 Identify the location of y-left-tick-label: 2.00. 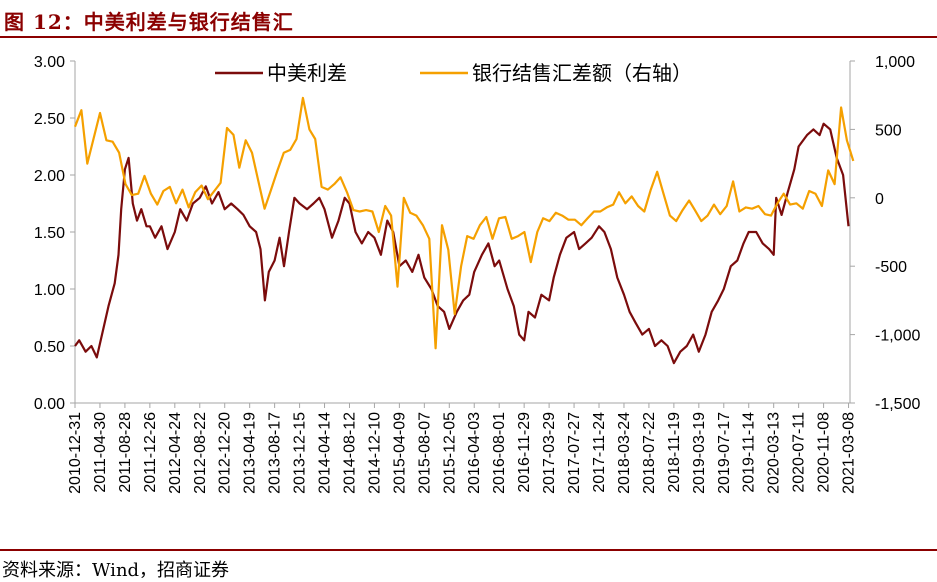
(49, 176).